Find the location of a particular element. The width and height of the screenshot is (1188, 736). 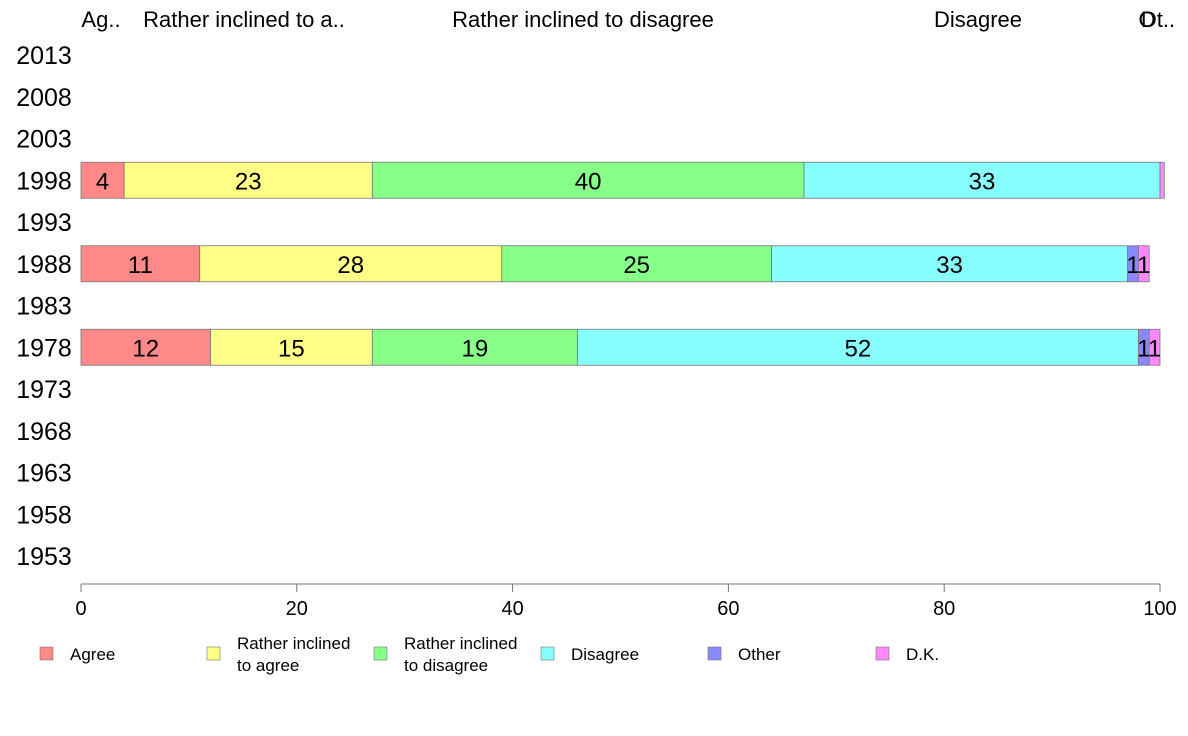

year-label: 2013 is located at coordinates (44, 56).